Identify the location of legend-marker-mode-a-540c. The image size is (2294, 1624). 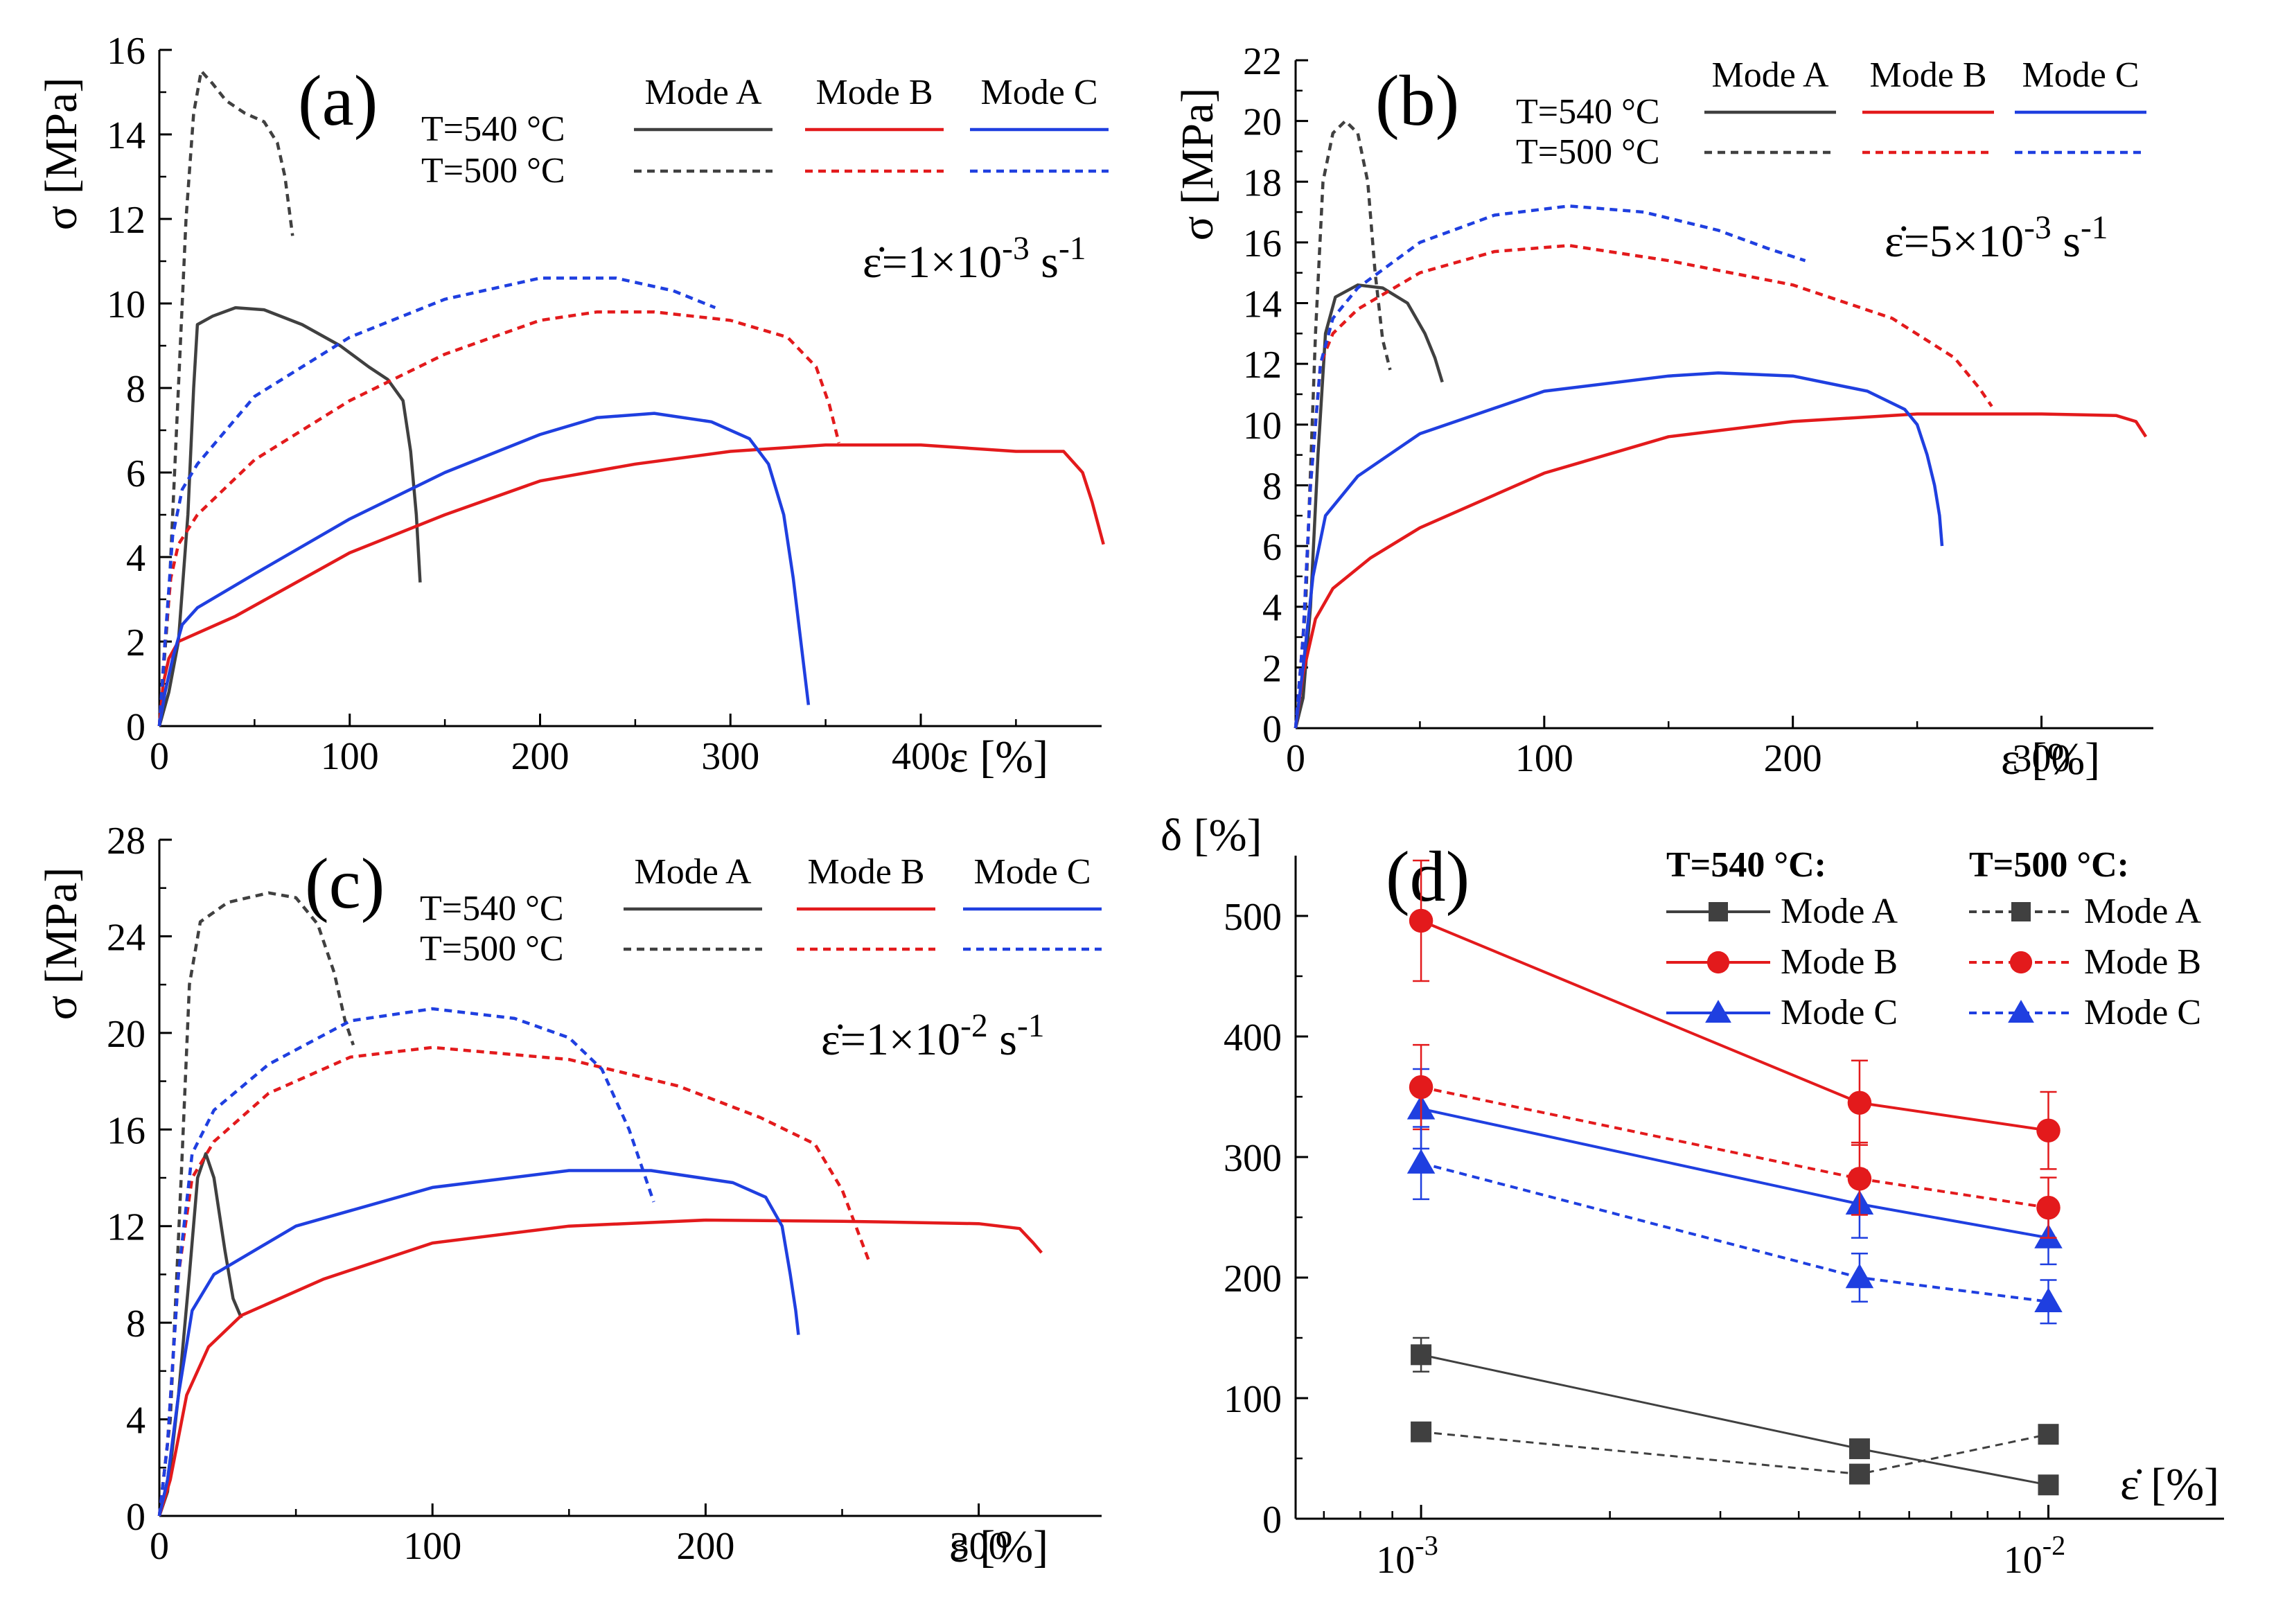
(1719, 911).